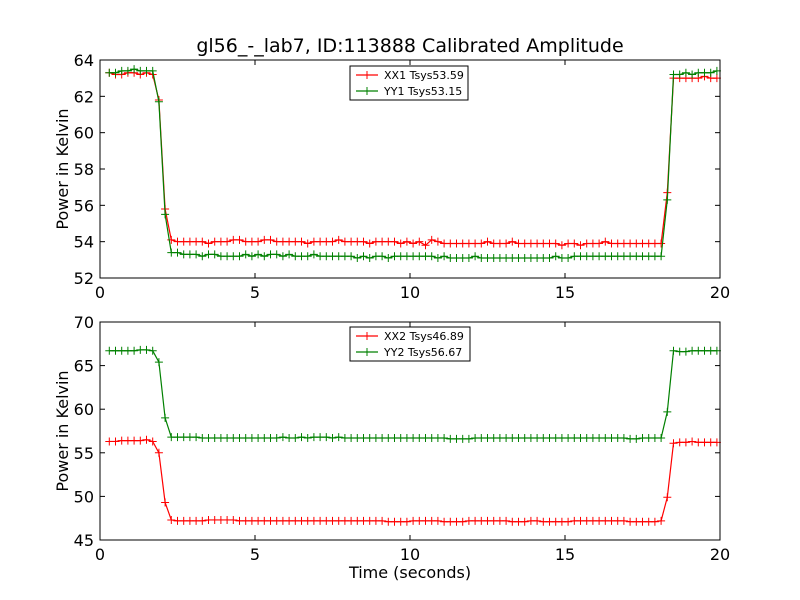  What do you see at coordinates (424, 336) in the screenshot?
I see `legend-entry: XX2 Tsys46.89` at bounding box center [424, 336].